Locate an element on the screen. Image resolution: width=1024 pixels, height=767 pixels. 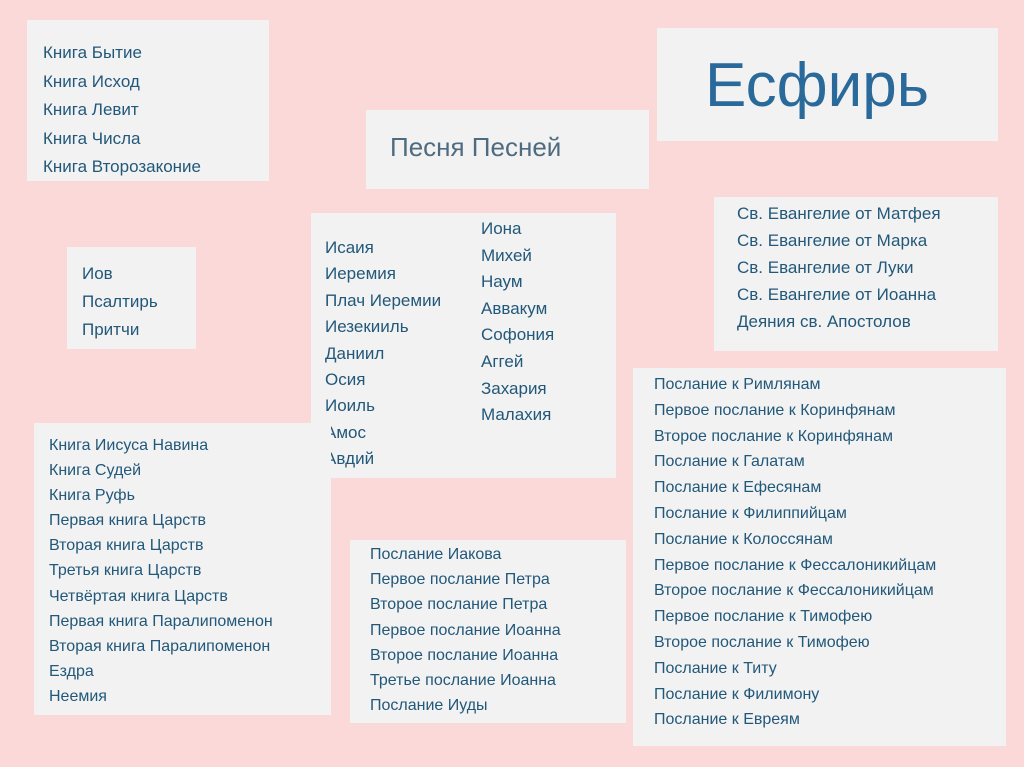
wisdom-box: Иов Псалтирь Притчи is located at coordinates (131, 298).